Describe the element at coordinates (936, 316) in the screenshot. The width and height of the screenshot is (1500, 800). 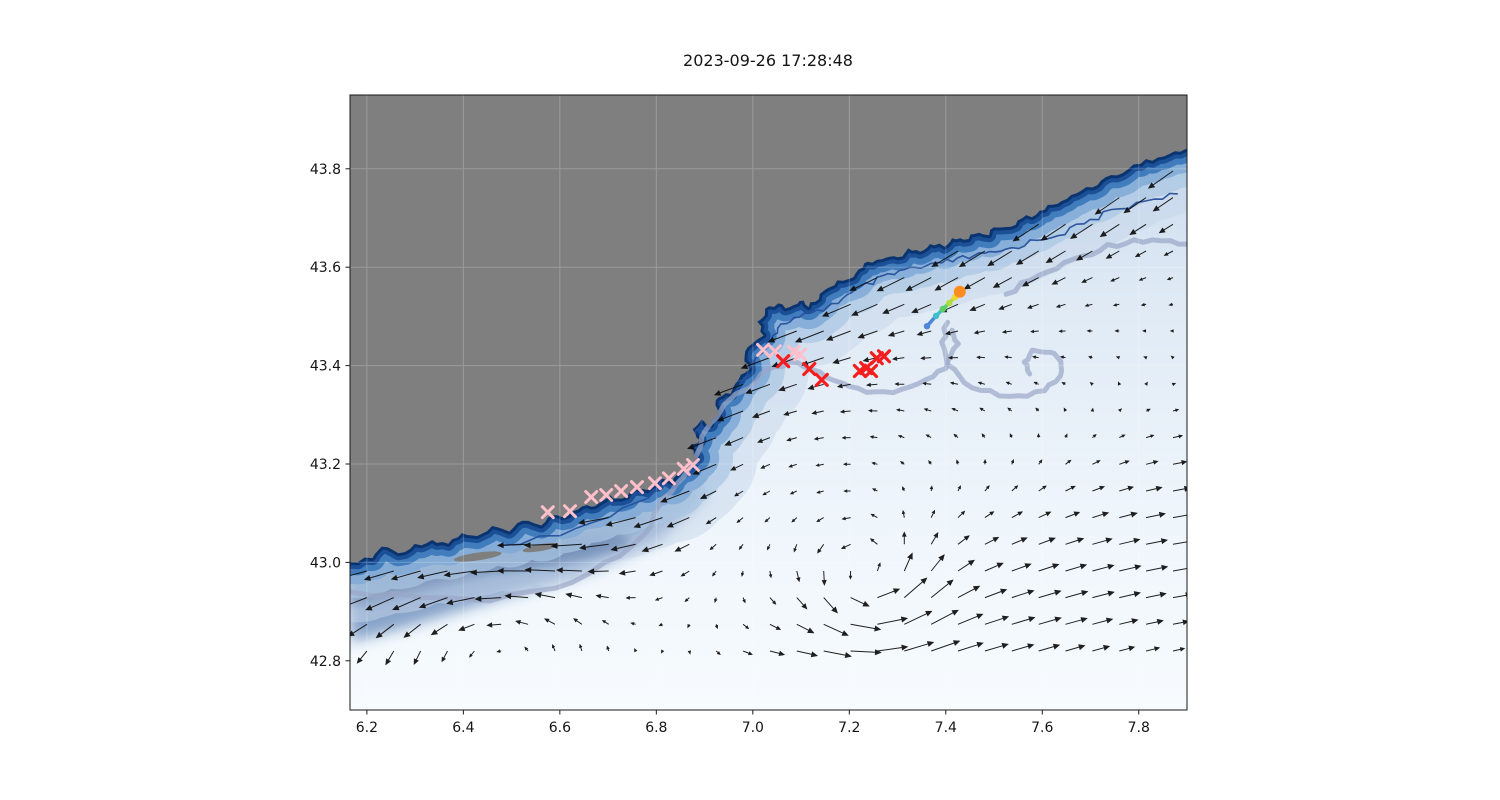
I see `trajectory-dot` at that location.